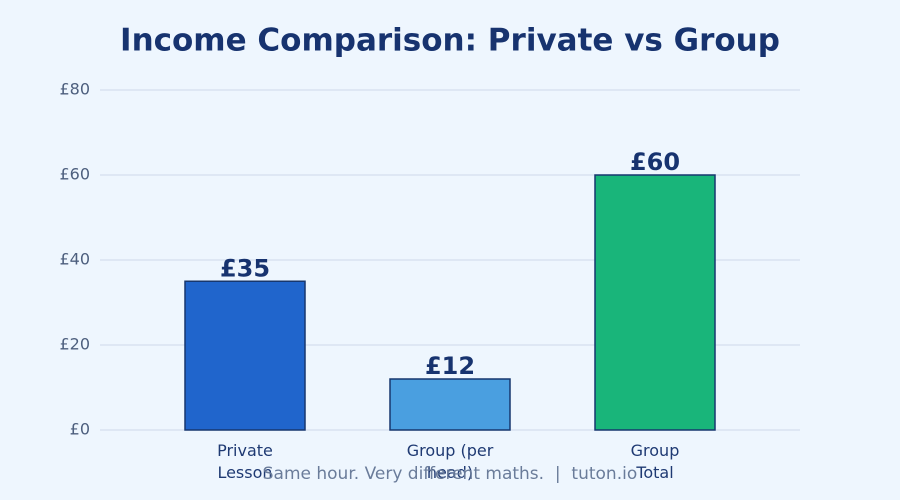 This screenshot has height=500, width=900. What do you see at coordinates (450, 461) in the screenshot?
I see `x-tick-label: Group (per head)` at bounding box center [450, 461].